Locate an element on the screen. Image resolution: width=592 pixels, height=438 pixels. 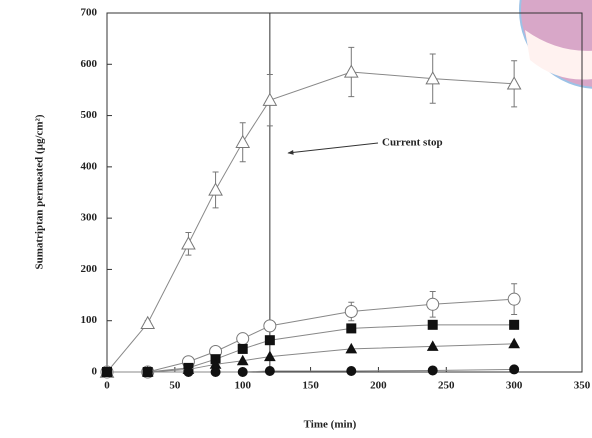
y-tick-label: 400 is located at coordinates (89, 166).